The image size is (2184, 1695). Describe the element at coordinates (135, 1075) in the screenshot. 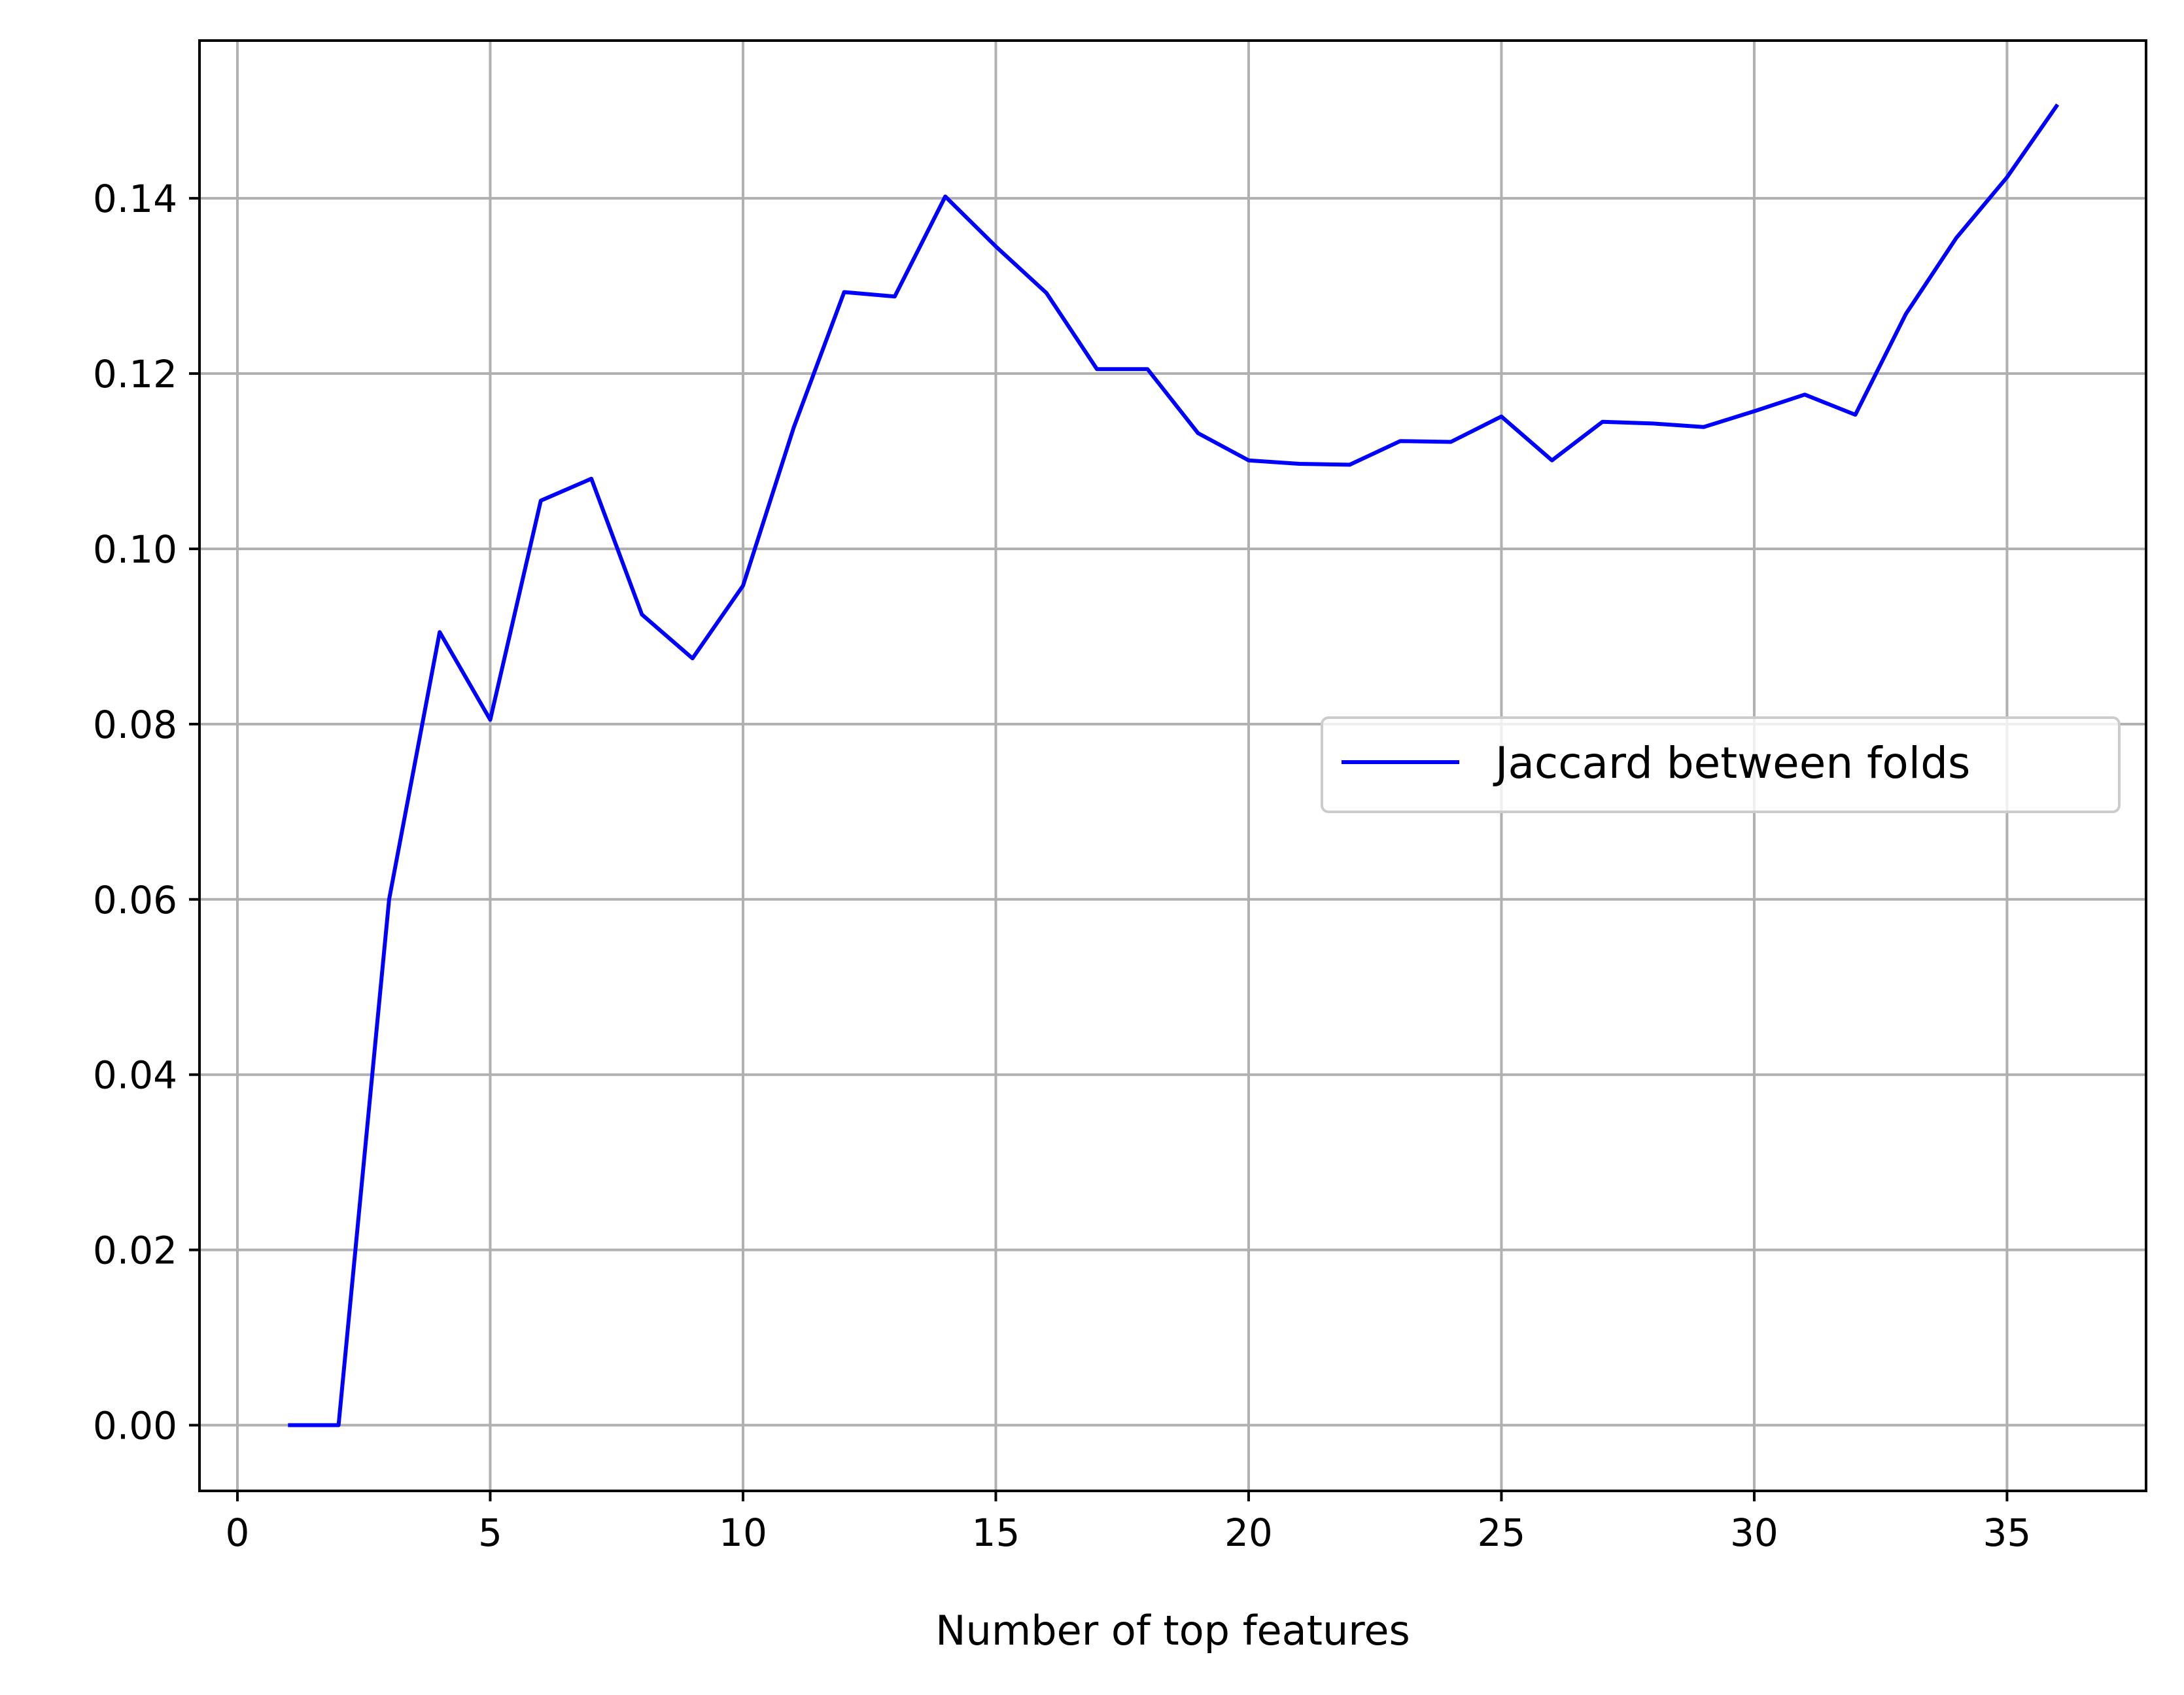

I see `y-tick-label: 0.04` at that location.